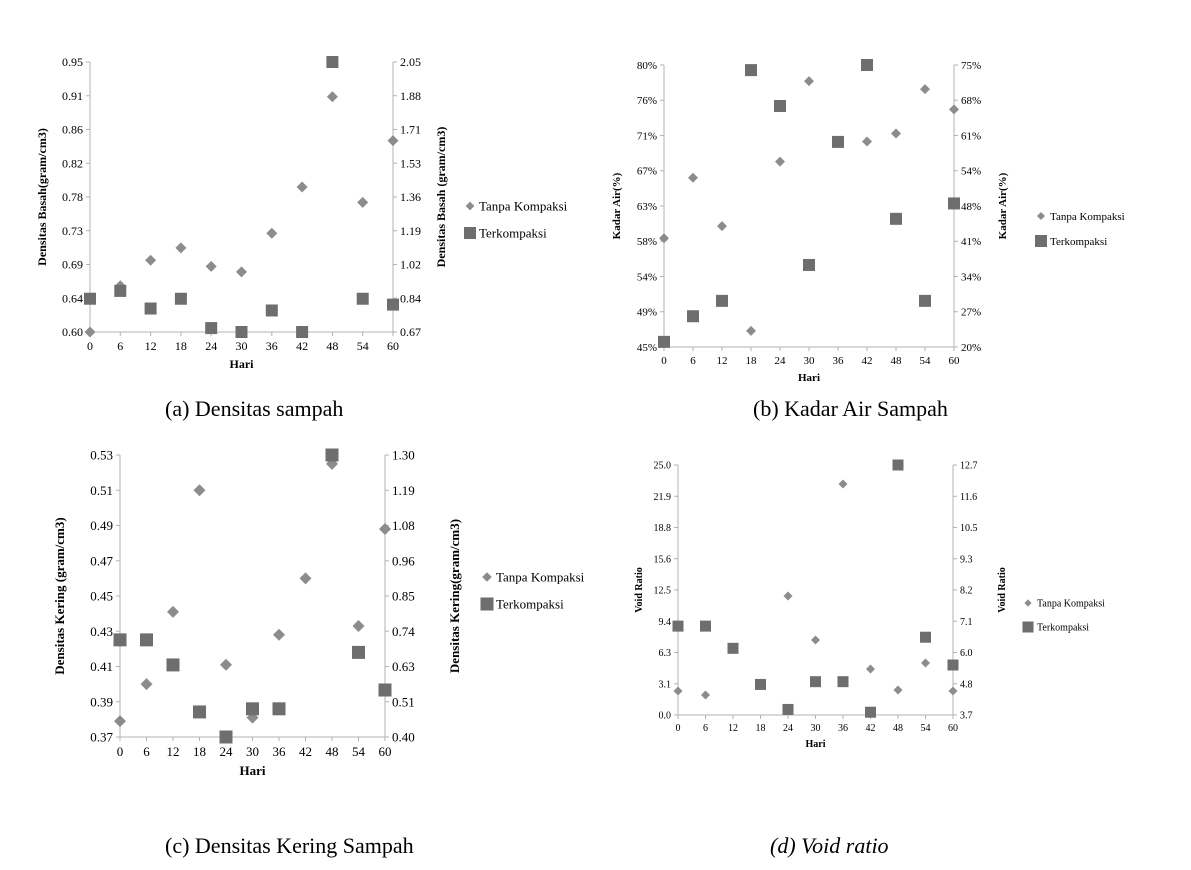 This screenshot has width=1191, height=870. I want to click on y2-axis-label: Densitas Kering(gram/cm3), so click(454, 596).